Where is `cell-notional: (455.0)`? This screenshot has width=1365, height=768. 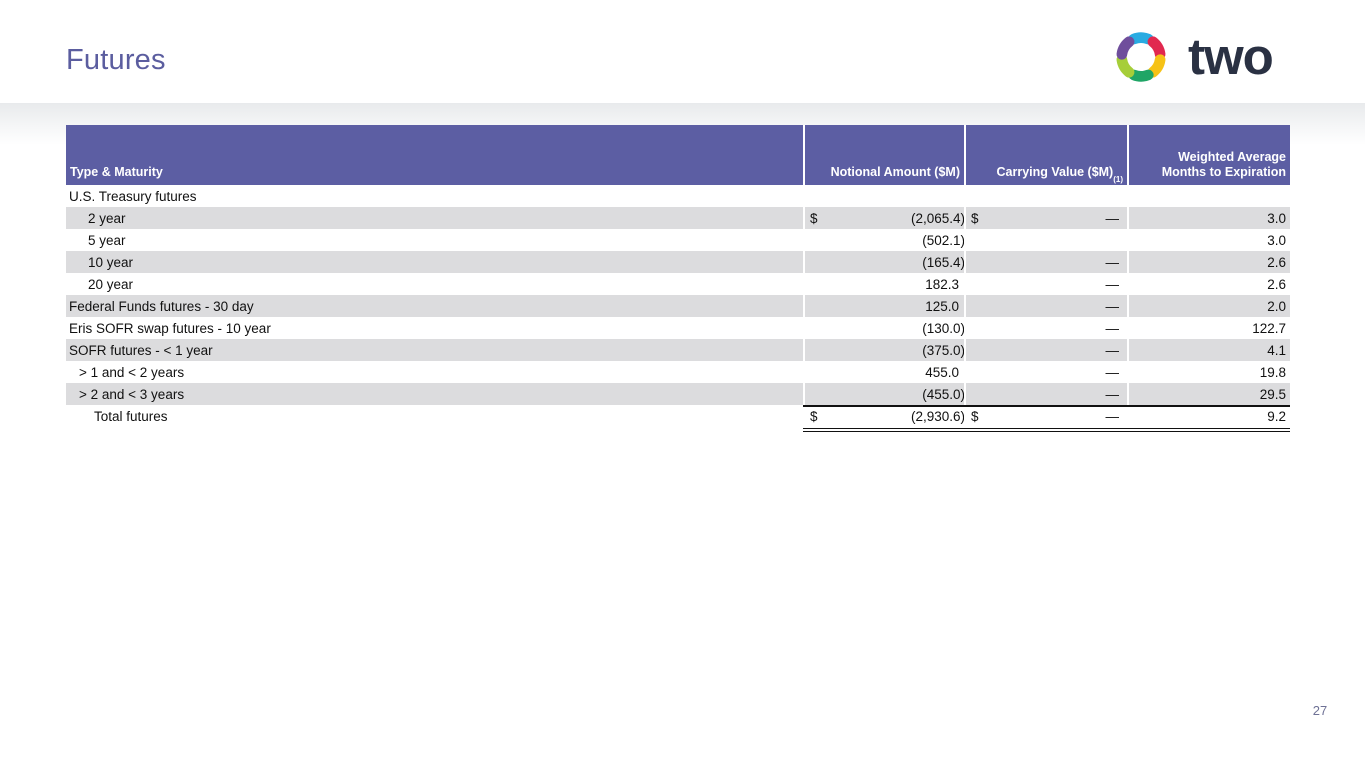 cell-notional: (455.0) is located at coordinates (884, 394).